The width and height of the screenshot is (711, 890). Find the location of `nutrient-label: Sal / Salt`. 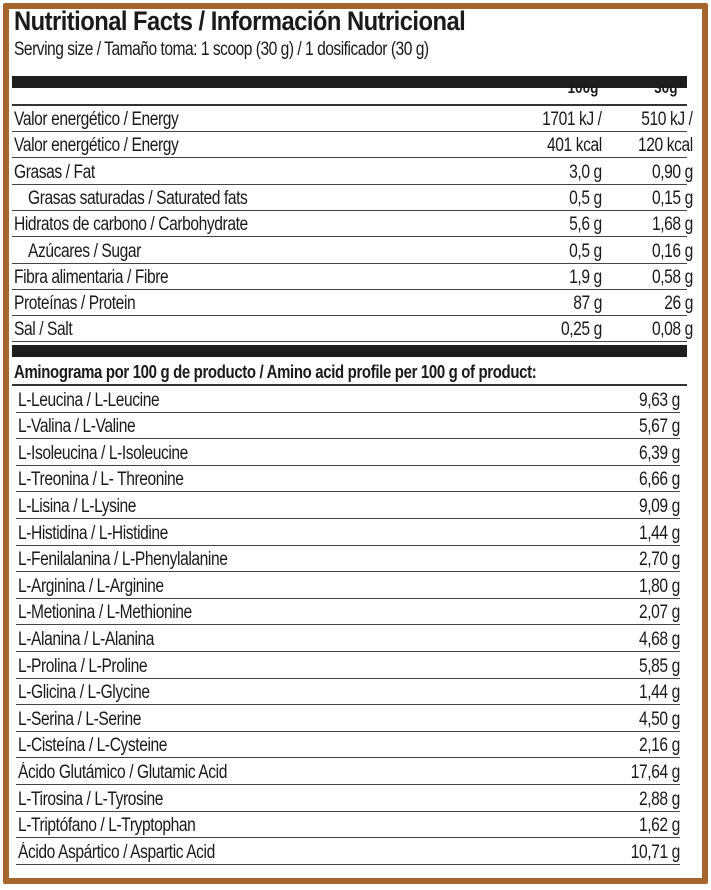

nutrient-label: Sal / Salt is located at coordinates (43, 330).